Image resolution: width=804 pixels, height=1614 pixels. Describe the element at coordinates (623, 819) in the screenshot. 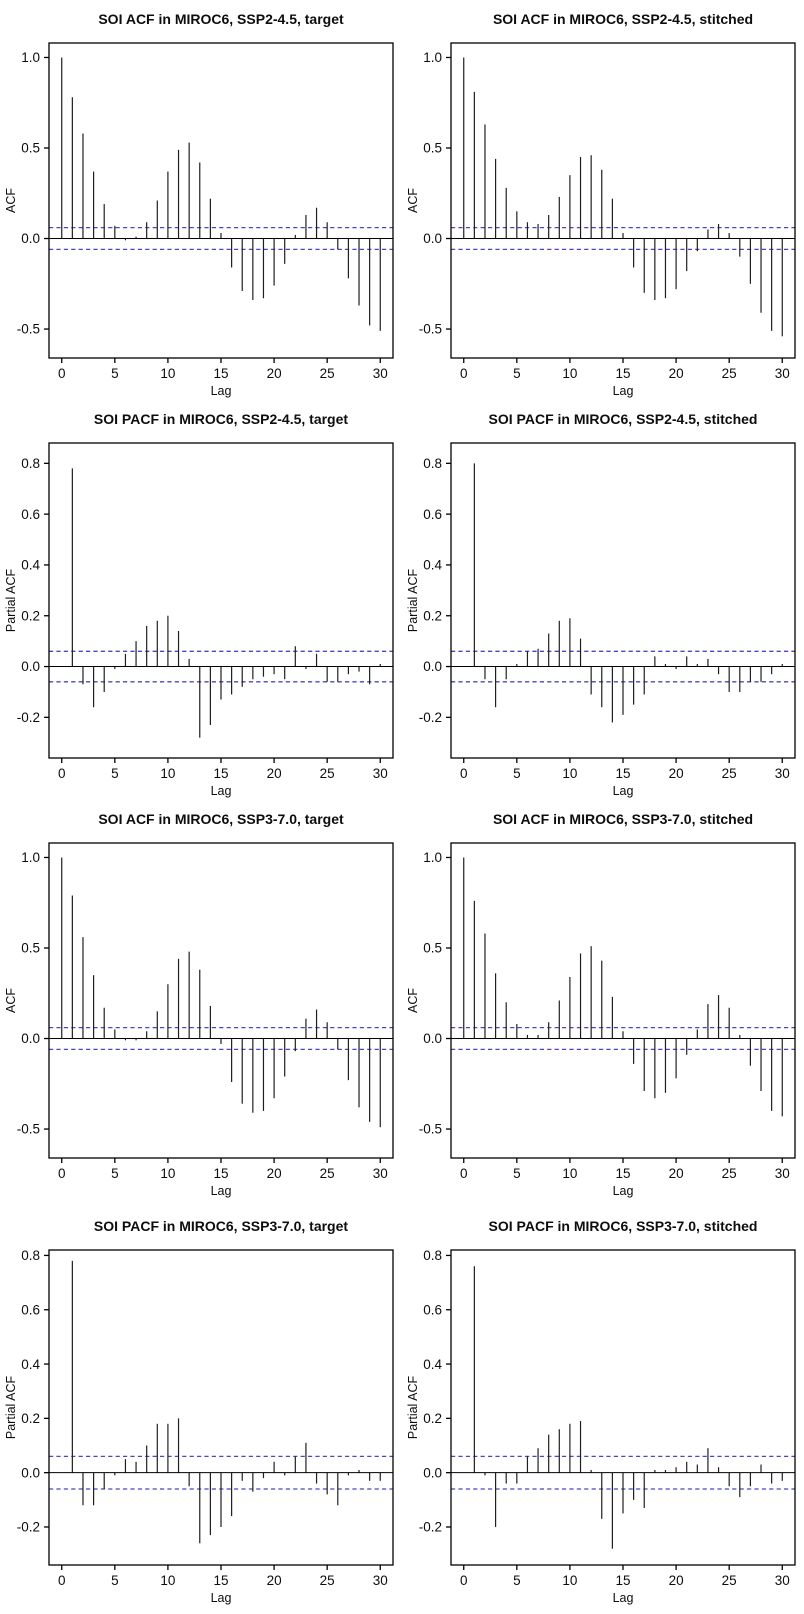

I see `chart-title: SOI ACF in MIROC6, SSP3-7.0, stitched` at that location.